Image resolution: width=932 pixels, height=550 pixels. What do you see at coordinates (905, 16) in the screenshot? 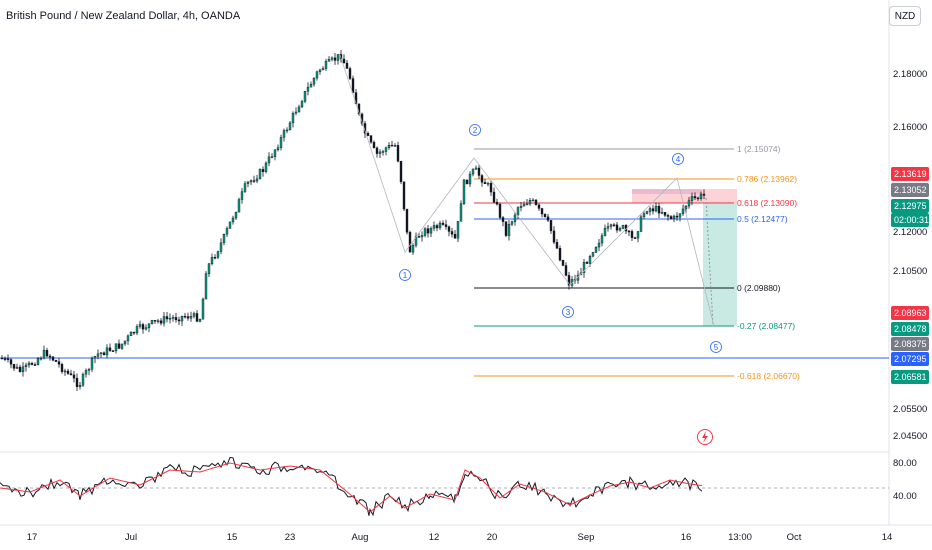
I see `currency-button: NZD` at bounding box center [905, 16].